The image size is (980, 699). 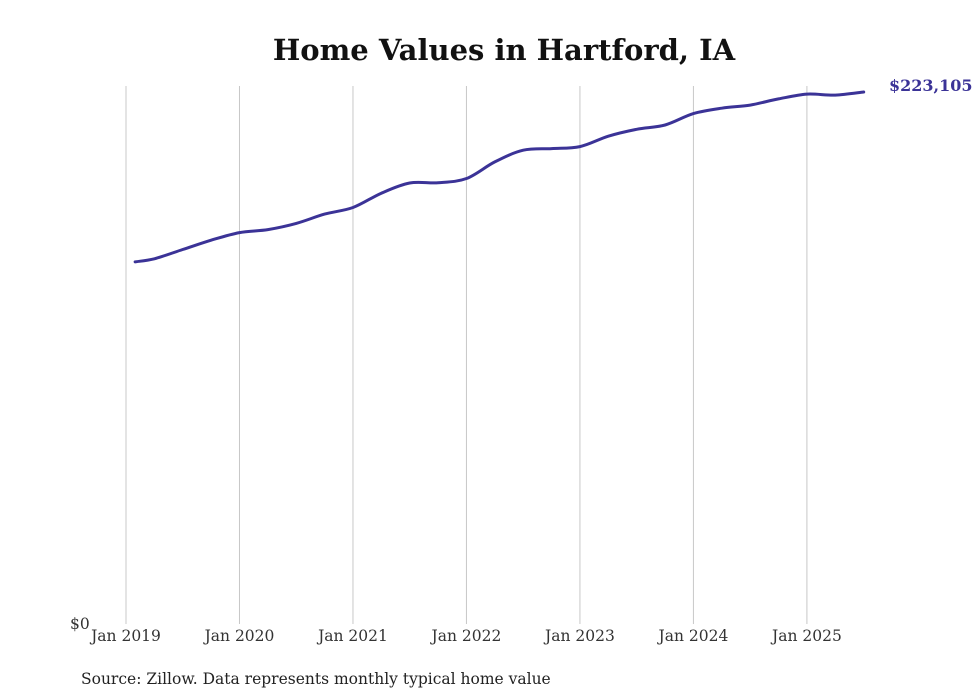 I want to click on x-tick-label: Jan 2020, so click(x=239, y=636).